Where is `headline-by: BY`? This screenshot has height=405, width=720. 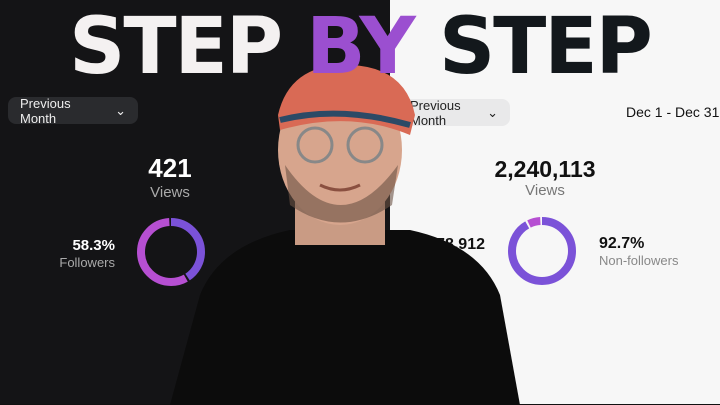
headline-by: BY is located at coordinates (361, 47).